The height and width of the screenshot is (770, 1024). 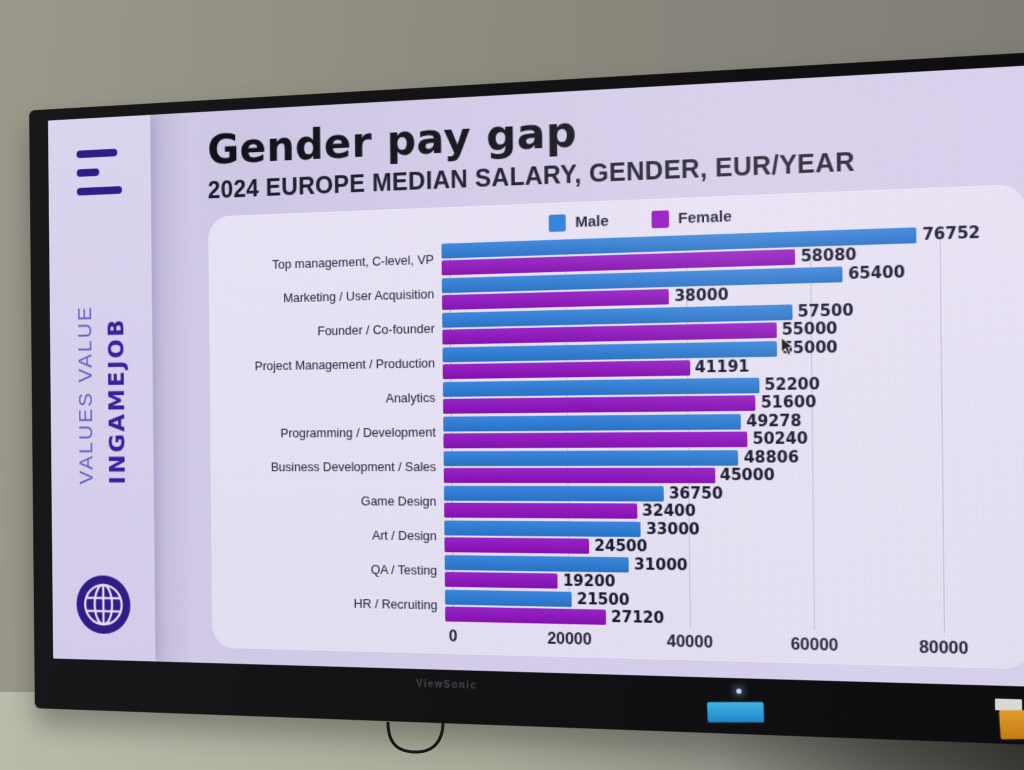 I want to click on bar-line-female: 50240, so click(x=718, y=438).